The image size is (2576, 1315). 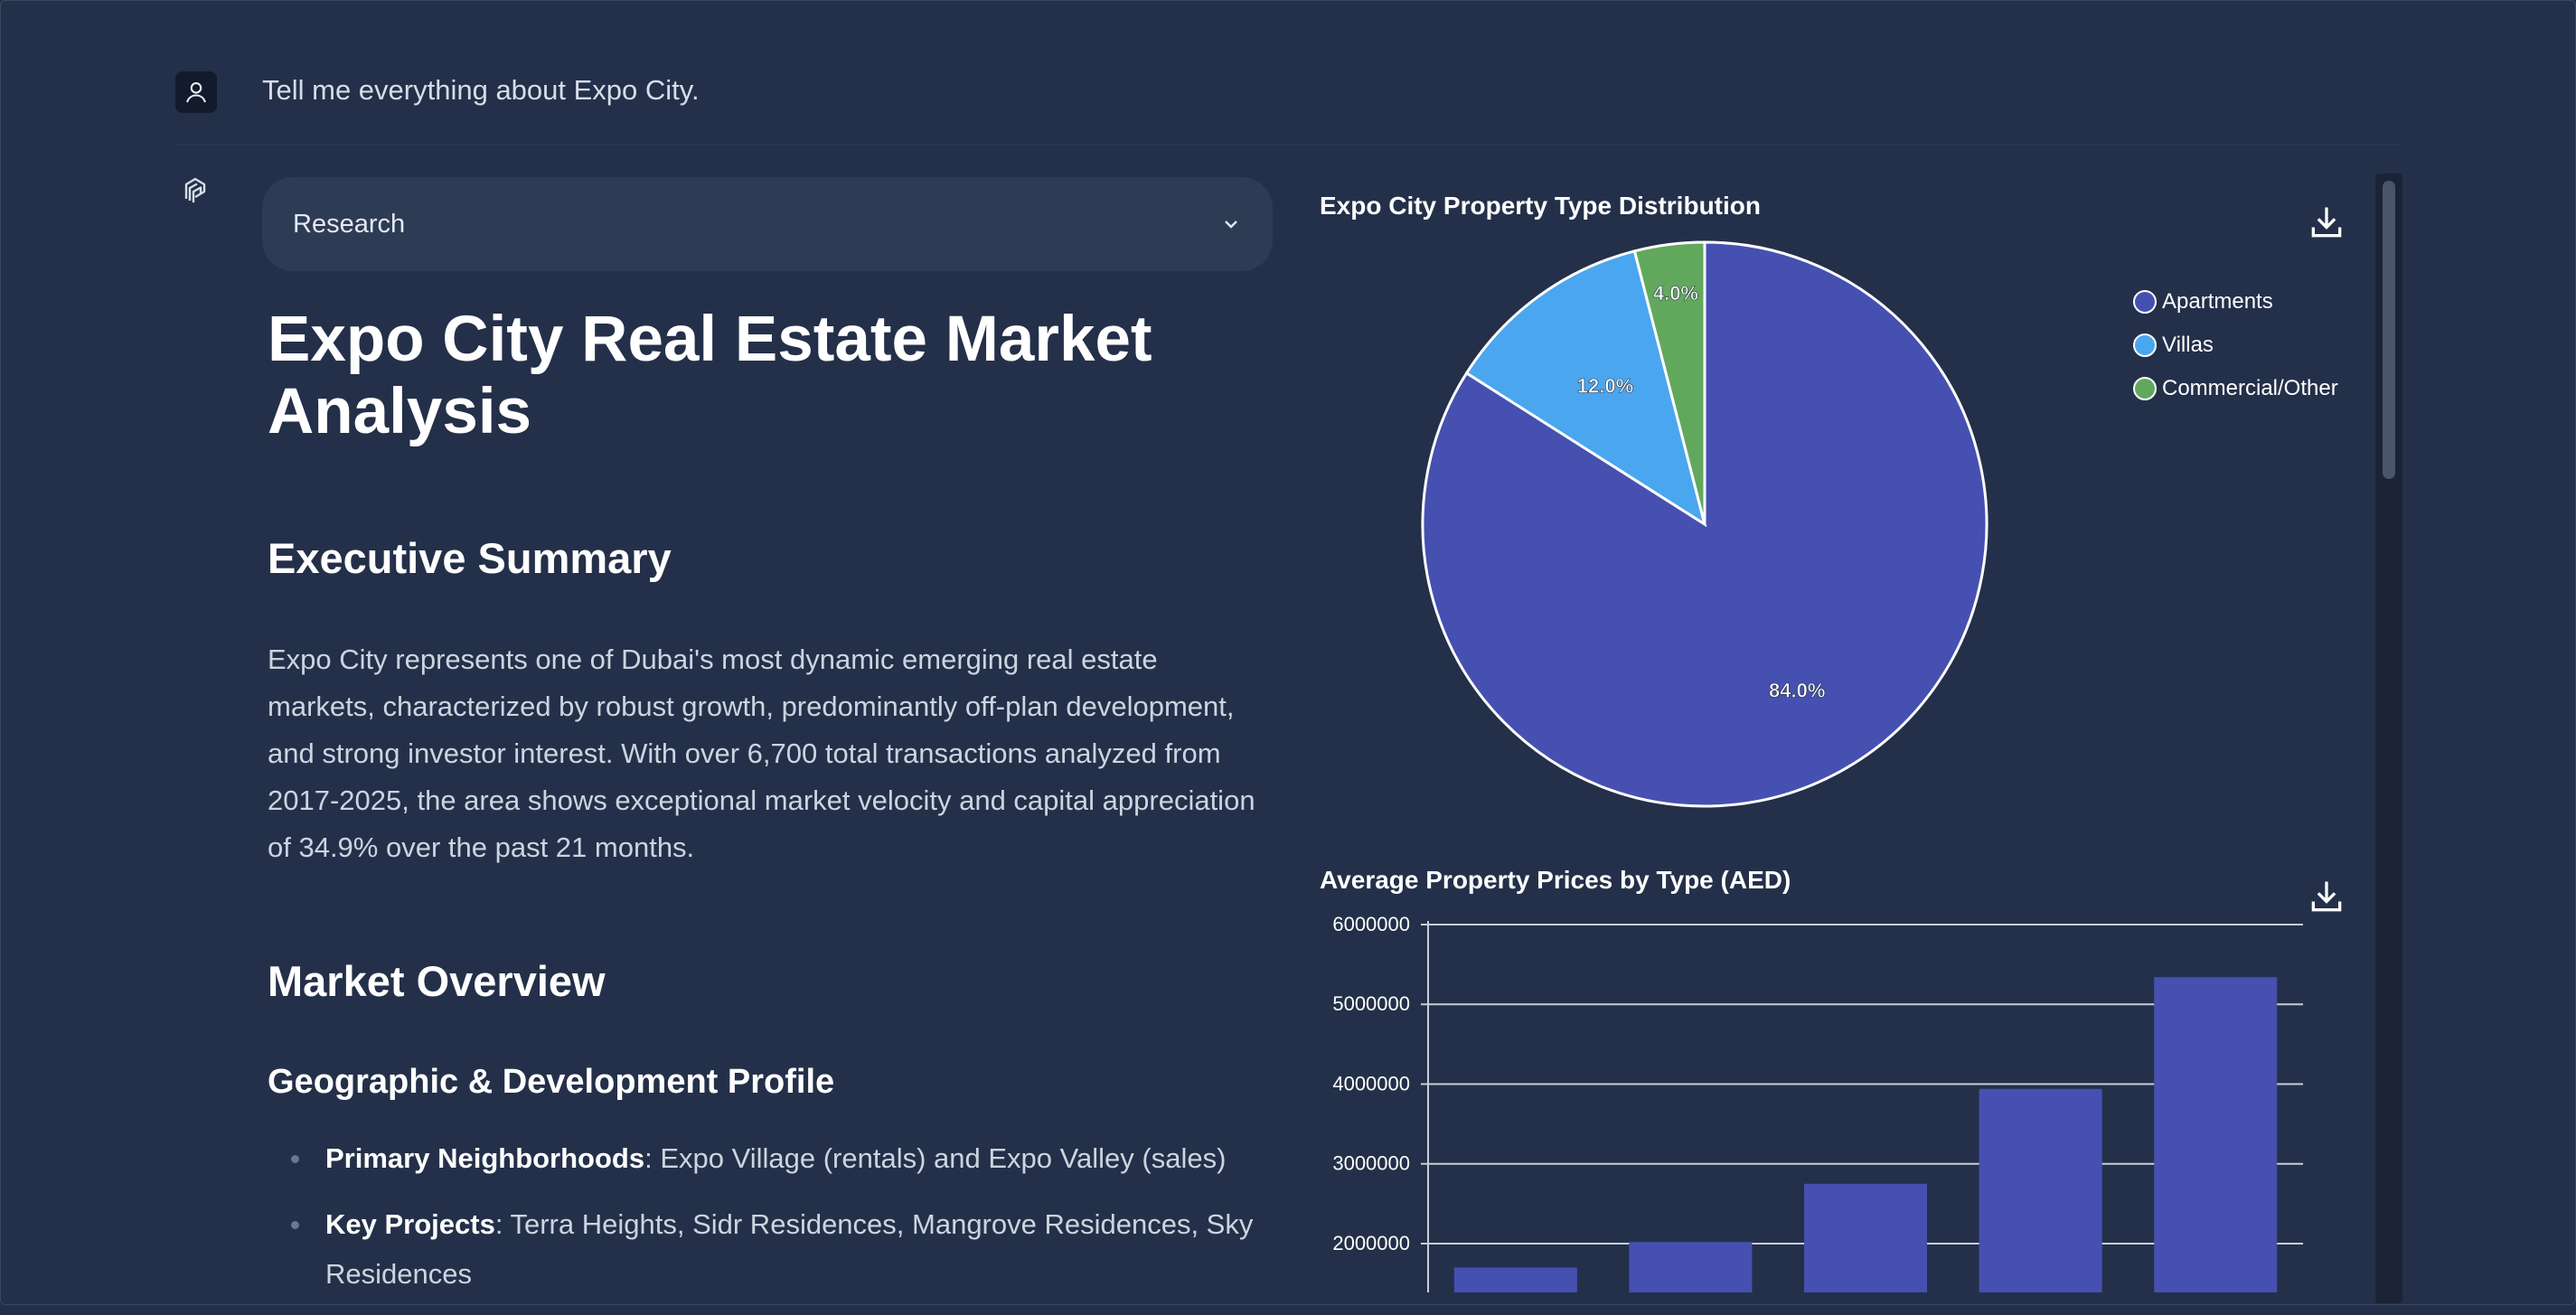 What do you see at coordinates (2250, 388) in the screenshot?
I see `legend-label: Commercial/Other` at bounding box center [2250, 388].